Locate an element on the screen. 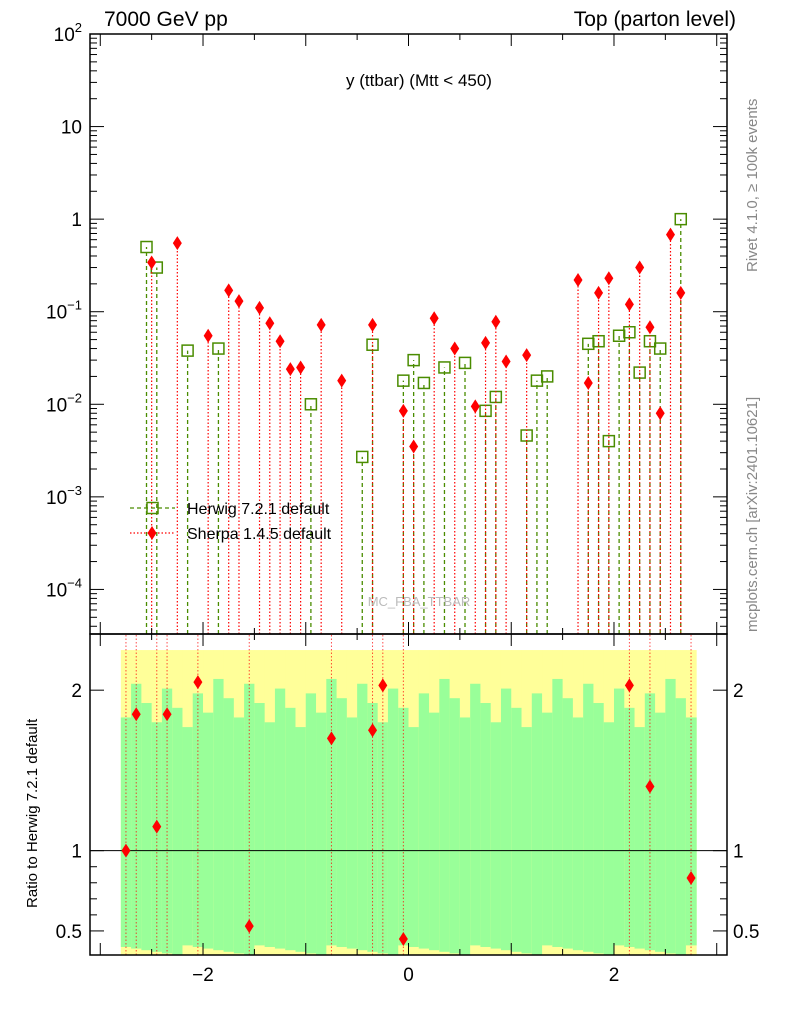 This screenshot has width=786, height=1024. header-process-label: 7000 GeV pp is located at coordinates (166, 19).